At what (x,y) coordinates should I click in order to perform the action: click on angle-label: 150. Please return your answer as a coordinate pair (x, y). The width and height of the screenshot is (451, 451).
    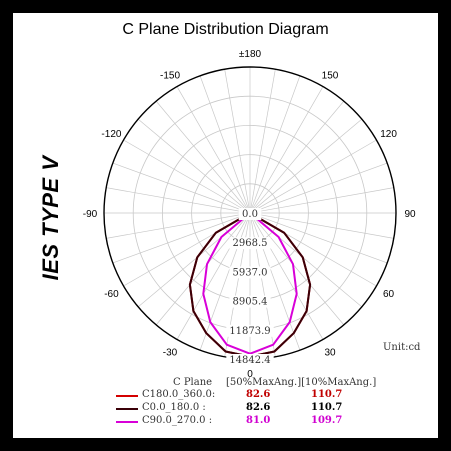
    Looking at the image, I should click on (330, 75).